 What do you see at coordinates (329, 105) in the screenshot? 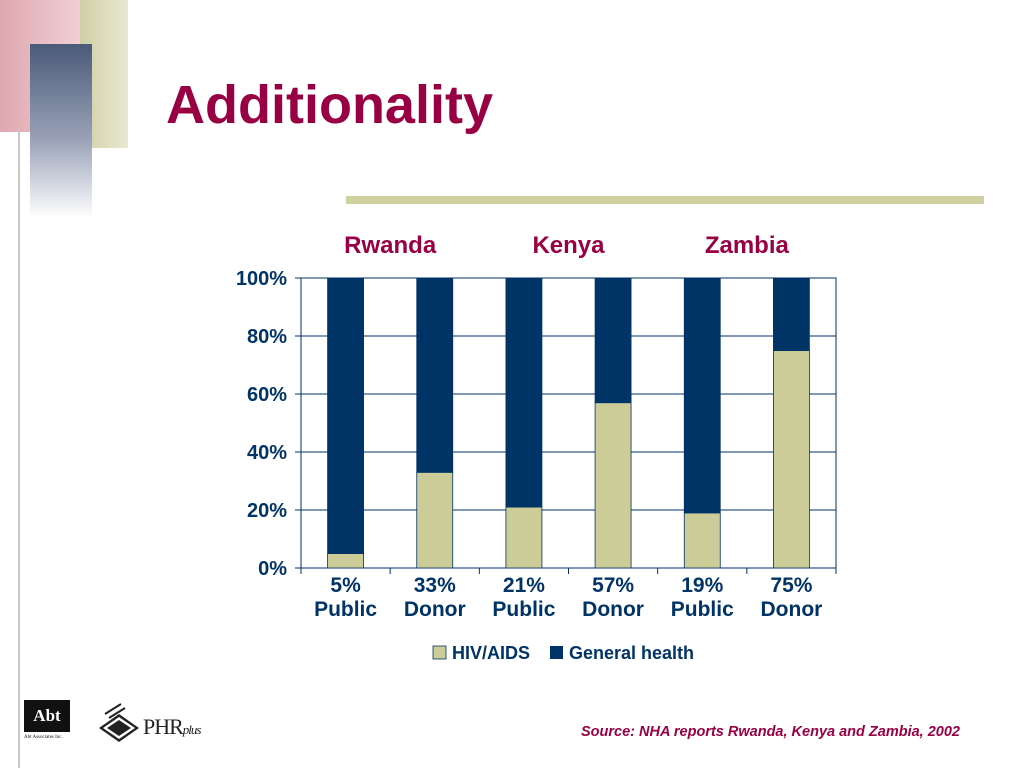
I see `slide-title: Additionality` at bounding box center [329, 105].